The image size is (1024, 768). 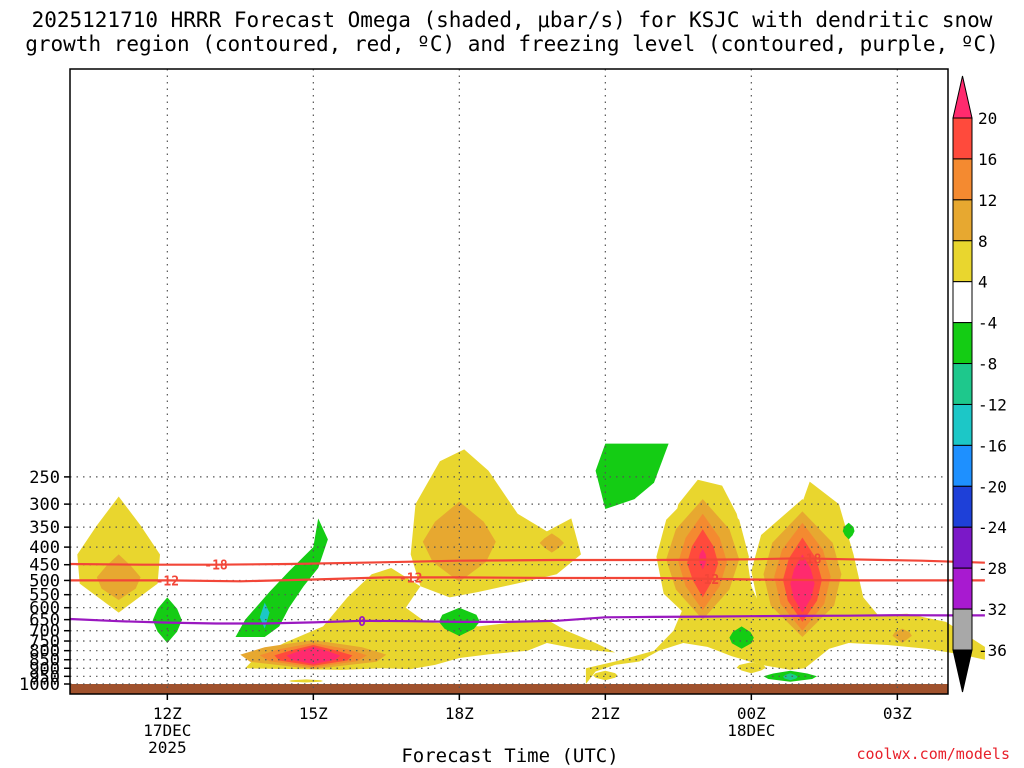 What do you see at coordinates (44, 669) in the screenshot?
I see `y-tick-label-900: 900` at bounding box center [44, 669].